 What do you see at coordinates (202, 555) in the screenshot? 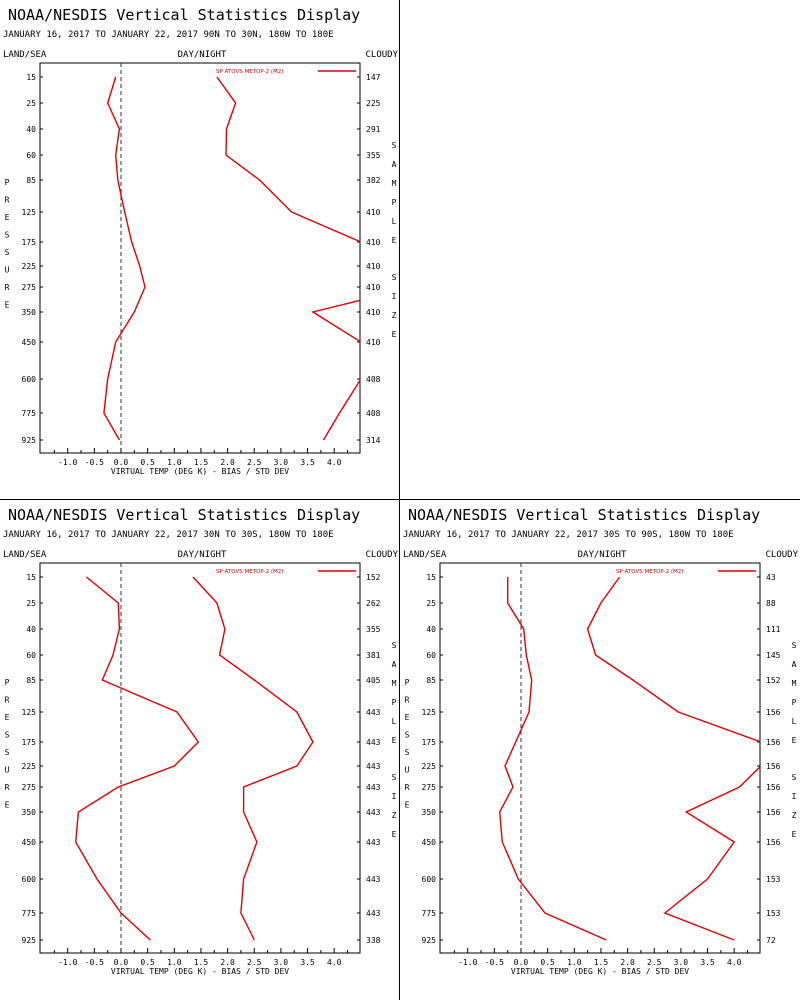
I see `day-night-label: DAY/NIGHT` at bounding box center [202, 555].